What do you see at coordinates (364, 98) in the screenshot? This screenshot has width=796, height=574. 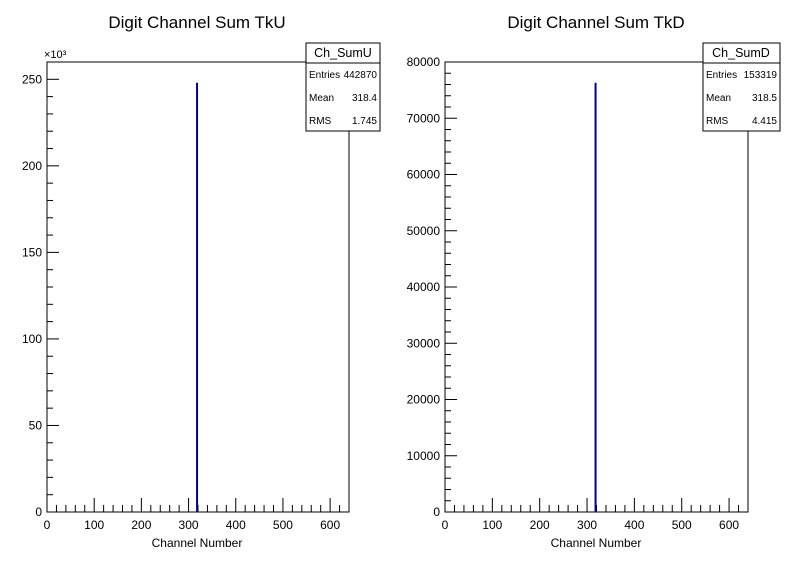 I see `stats-mean-value: 318.4` at bounding box center [364, 98].